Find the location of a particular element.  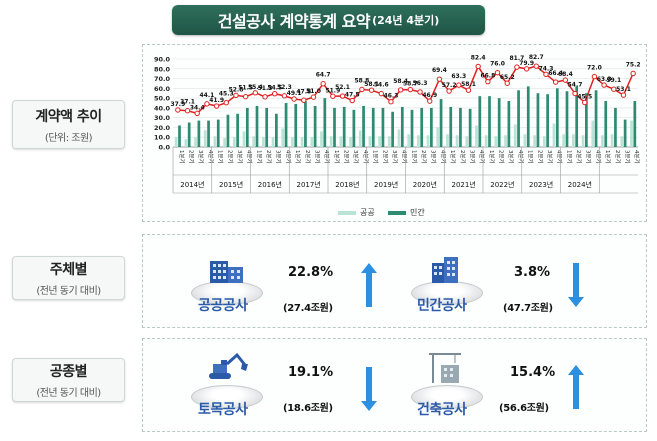

private-amount: (47.7조원) is located at coordinates (528, 308).